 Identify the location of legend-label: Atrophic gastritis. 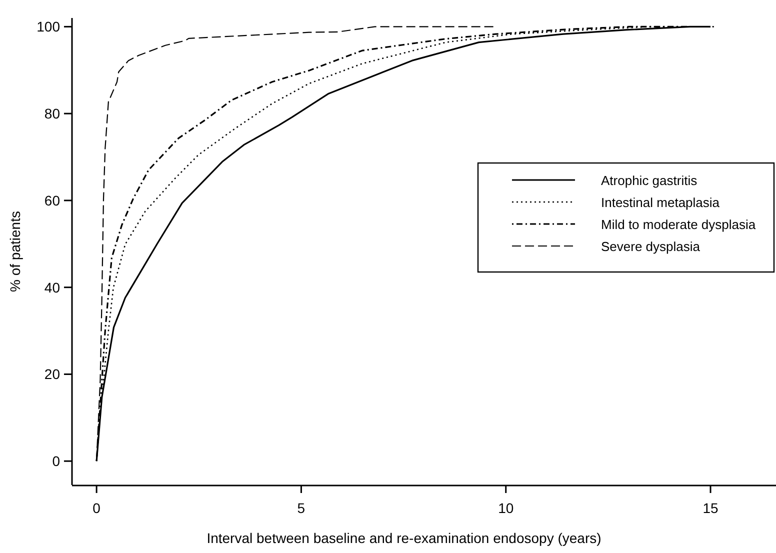
(649, 180).